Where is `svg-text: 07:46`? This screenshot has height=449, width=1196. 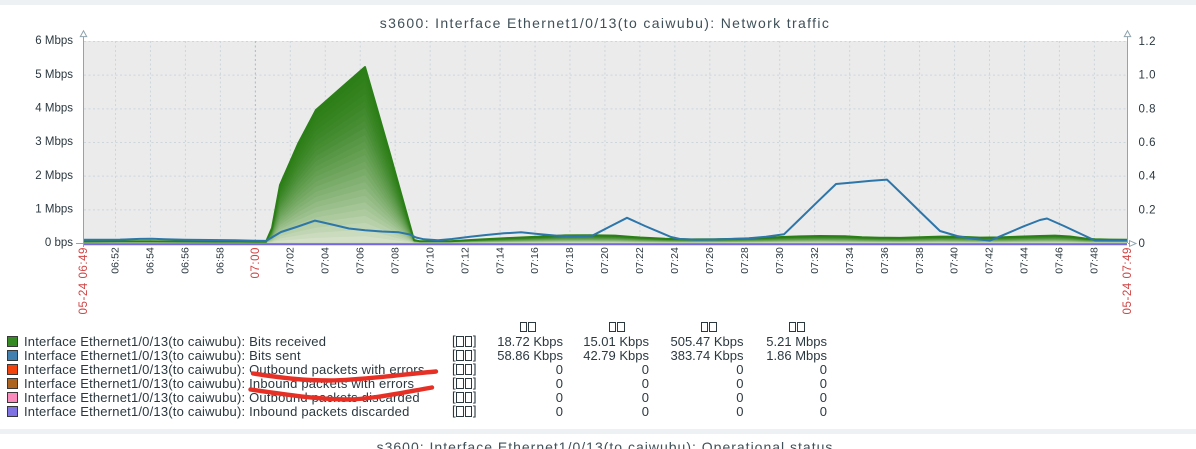
svg-text: 07:46 is located at coordinates (1060, 260).